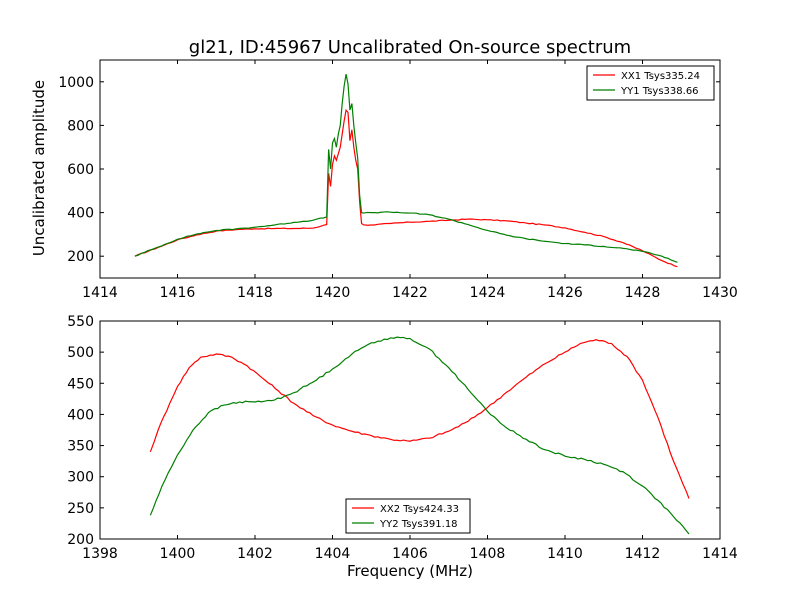  I want to click on y-tick-label: 450, so click(80, 384).